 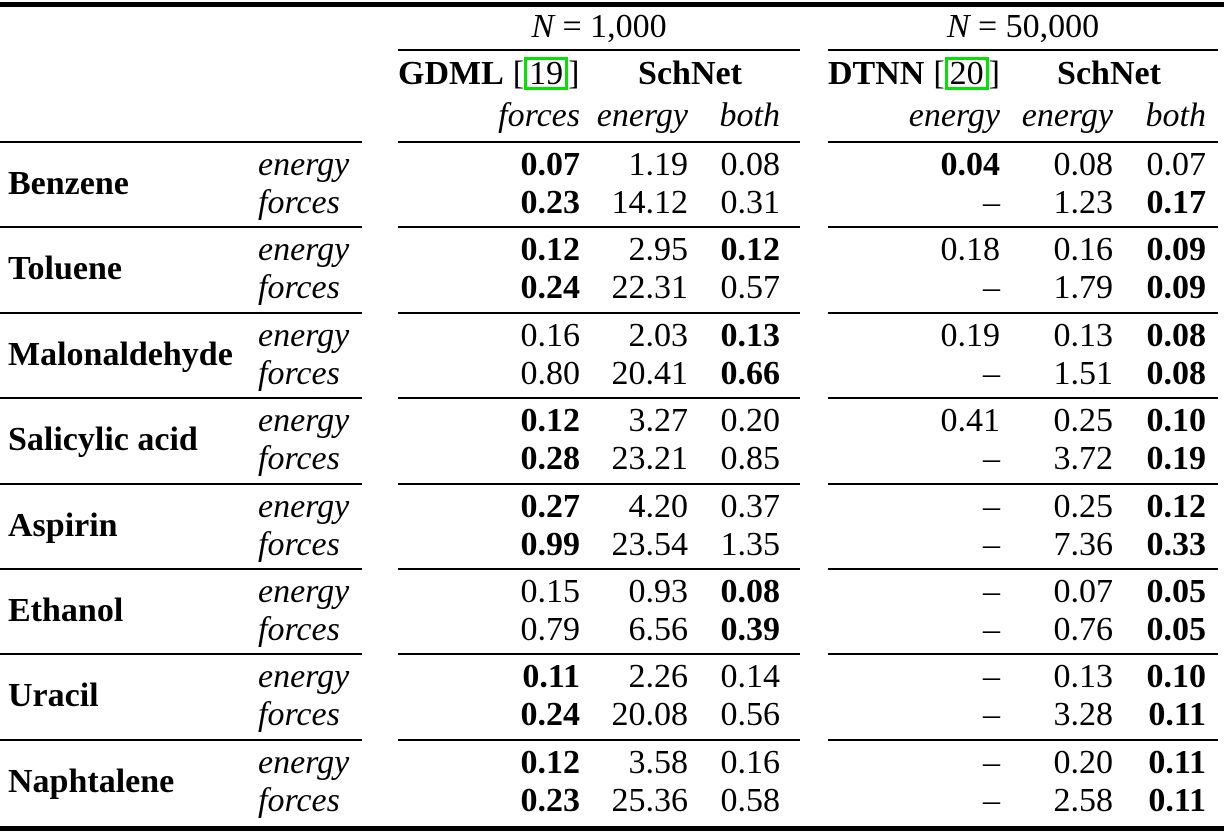 I want to click on value-cell: 0.56, so click(x=750, y=715).